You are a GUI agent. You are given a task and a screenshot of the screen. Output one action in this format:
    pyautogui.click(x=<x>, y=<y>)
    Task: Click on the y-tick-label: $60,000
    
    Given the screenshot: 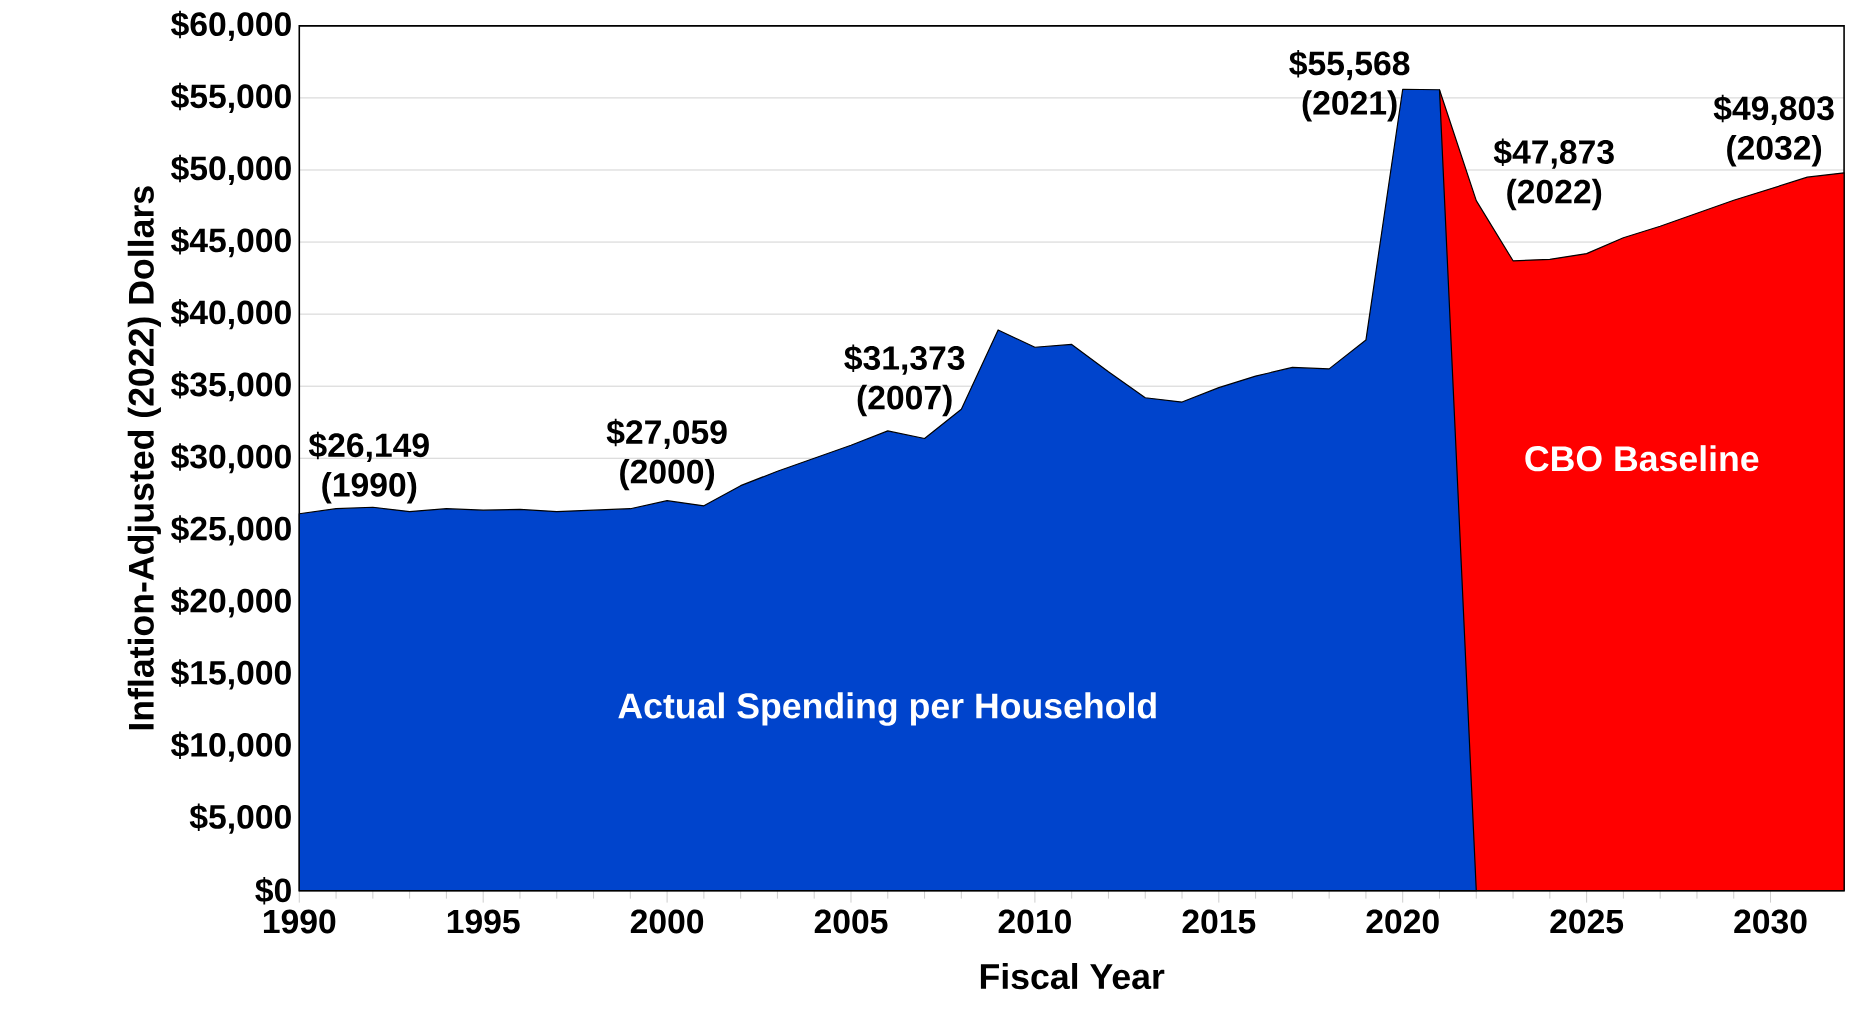 What is the action you would take?
    pyautogui.click(x=231, y=26)
    